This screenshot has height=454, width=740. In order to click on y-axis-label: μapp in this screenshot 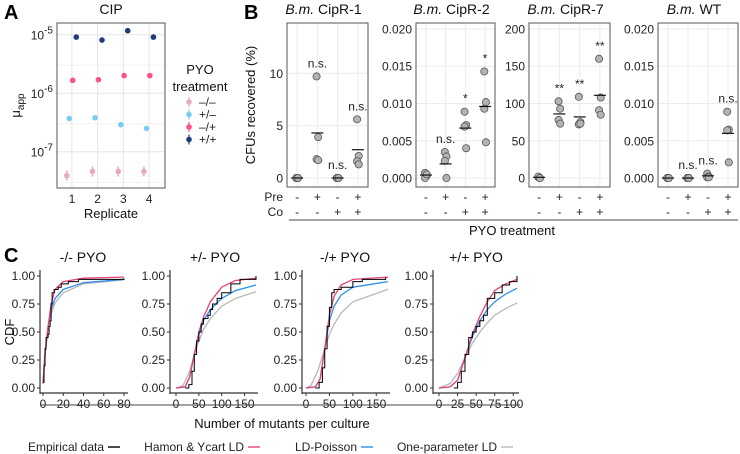, I will do `click(17, 105)`.